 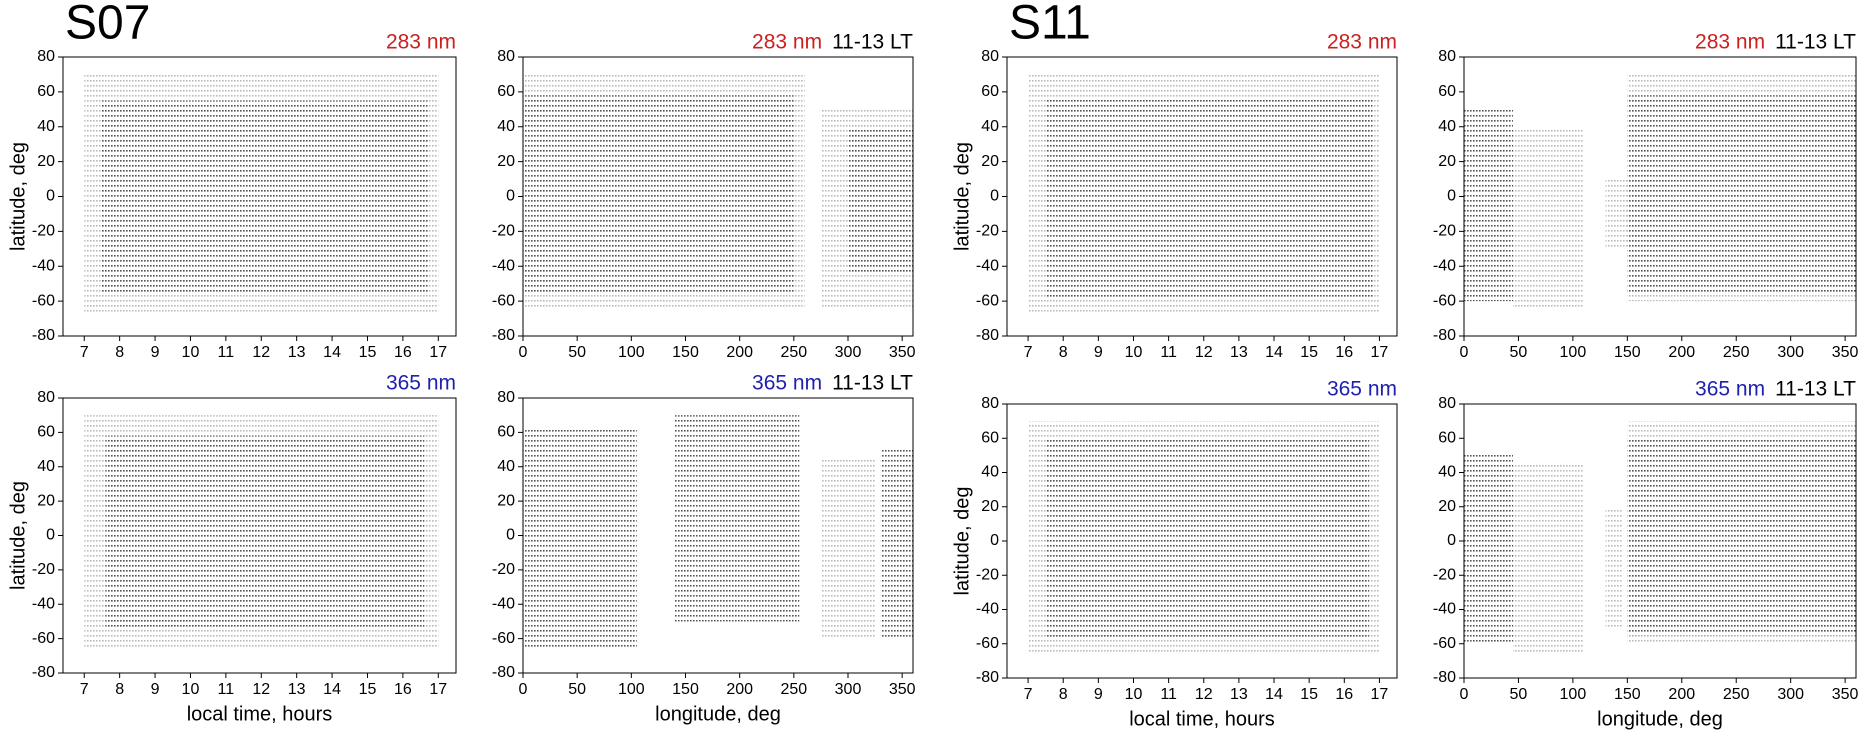 I want to click on x-tick-label: 15, so click(x=368, y=689).